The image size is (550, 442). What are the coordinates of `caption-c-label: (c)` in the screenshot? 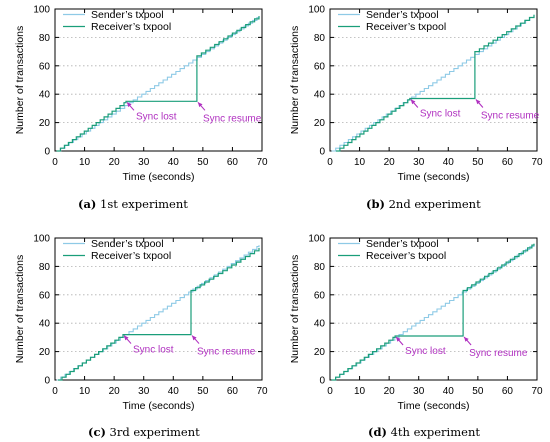 It's located at (97, 432).